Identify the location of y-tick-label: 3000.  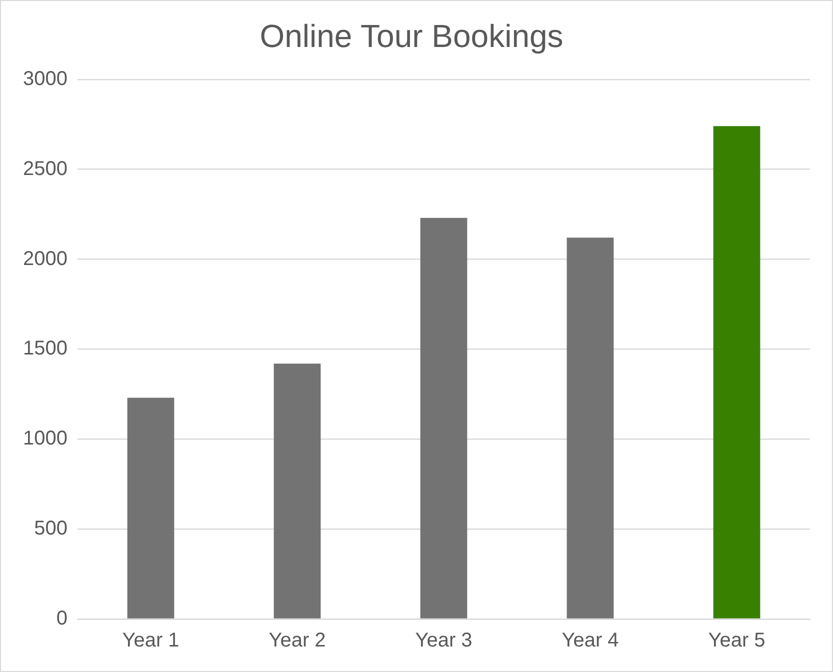
(45, 79).